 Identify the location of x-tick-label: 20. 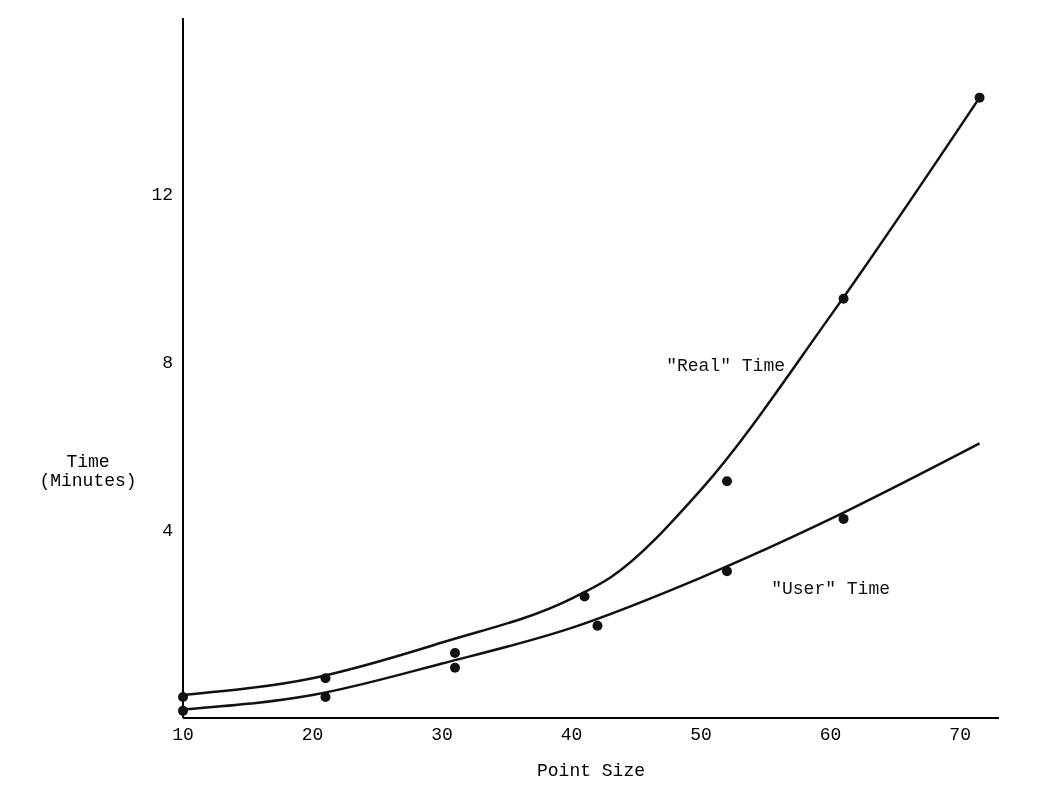
(312, 735).